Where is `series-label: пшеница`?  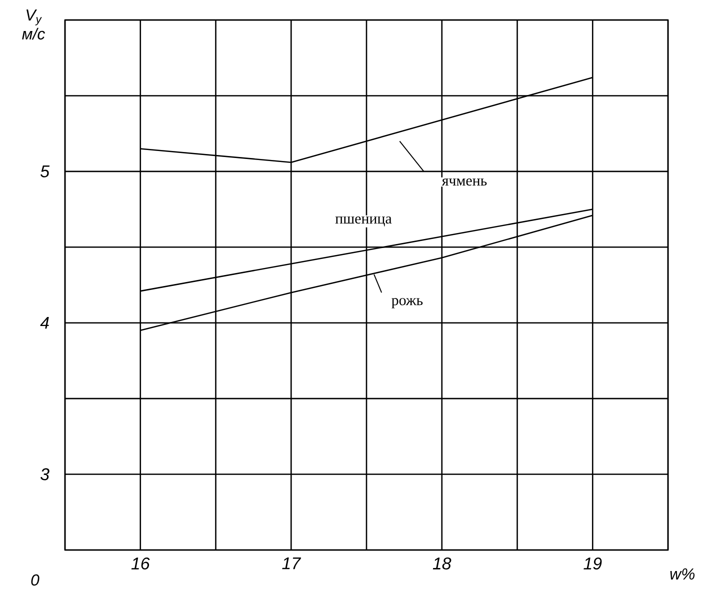
series-label: пшеница is located at coordinates (363, 221).